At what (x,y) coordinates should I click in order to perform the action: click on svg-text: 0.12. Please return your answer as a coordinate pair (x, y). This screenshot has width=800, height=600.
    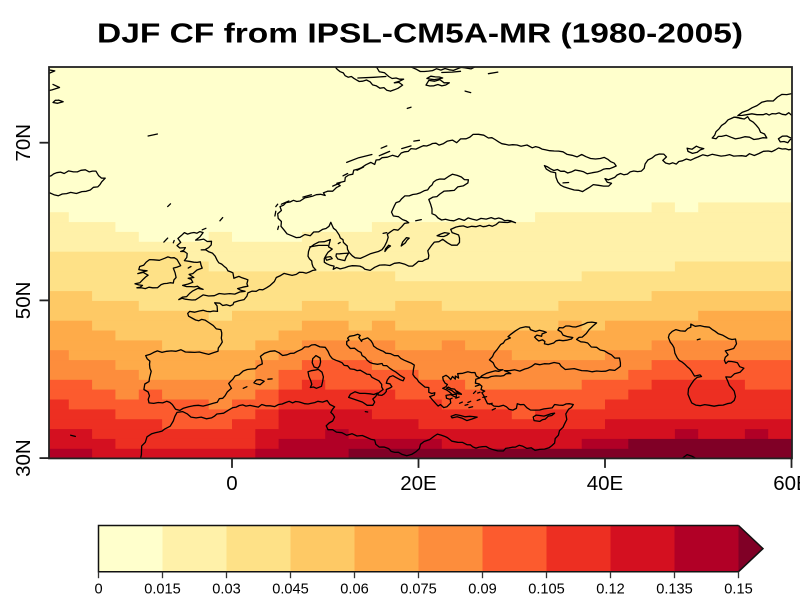
    Looking at the image, I should click on (610, 589).